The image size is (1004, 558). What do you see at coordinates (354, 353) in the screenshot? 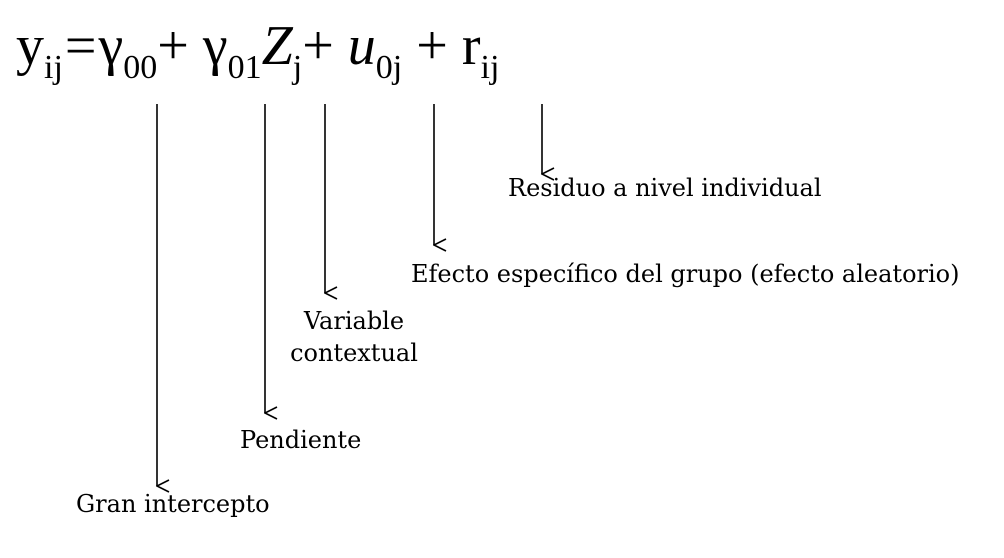
I see `label-contextual-line2: contextual` at bounding box center [354, 353].